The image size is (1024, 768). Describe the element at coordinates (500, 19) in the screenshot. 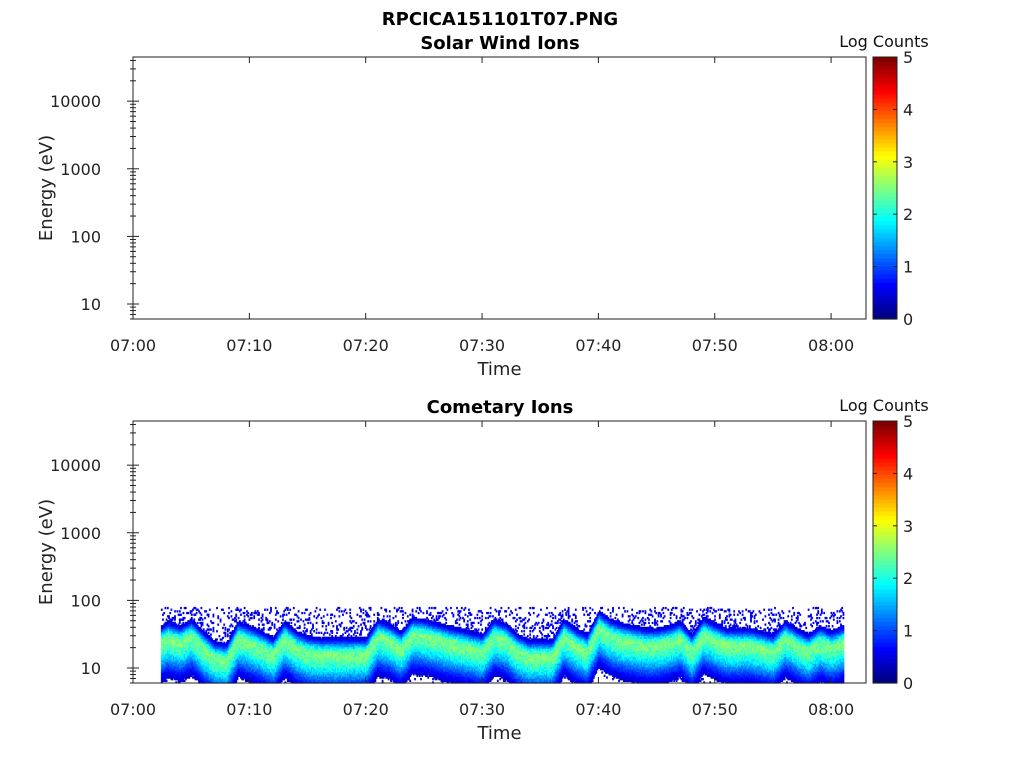

I see `figure-title: RPCICA151101T07.PNG` at that location.